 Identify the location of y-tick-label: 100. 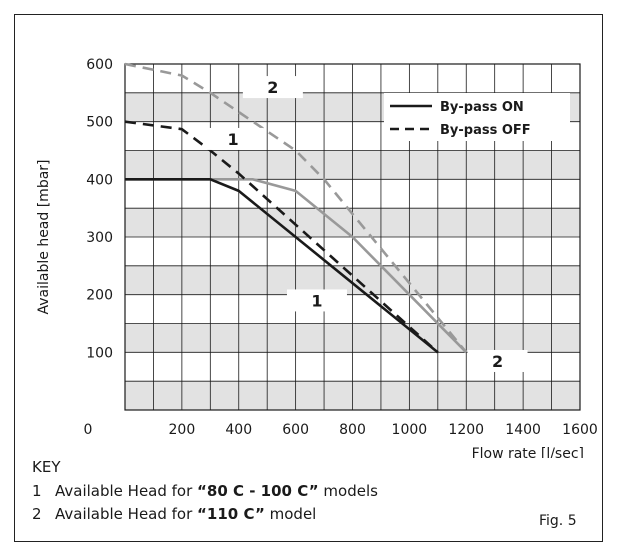
(99, 353).